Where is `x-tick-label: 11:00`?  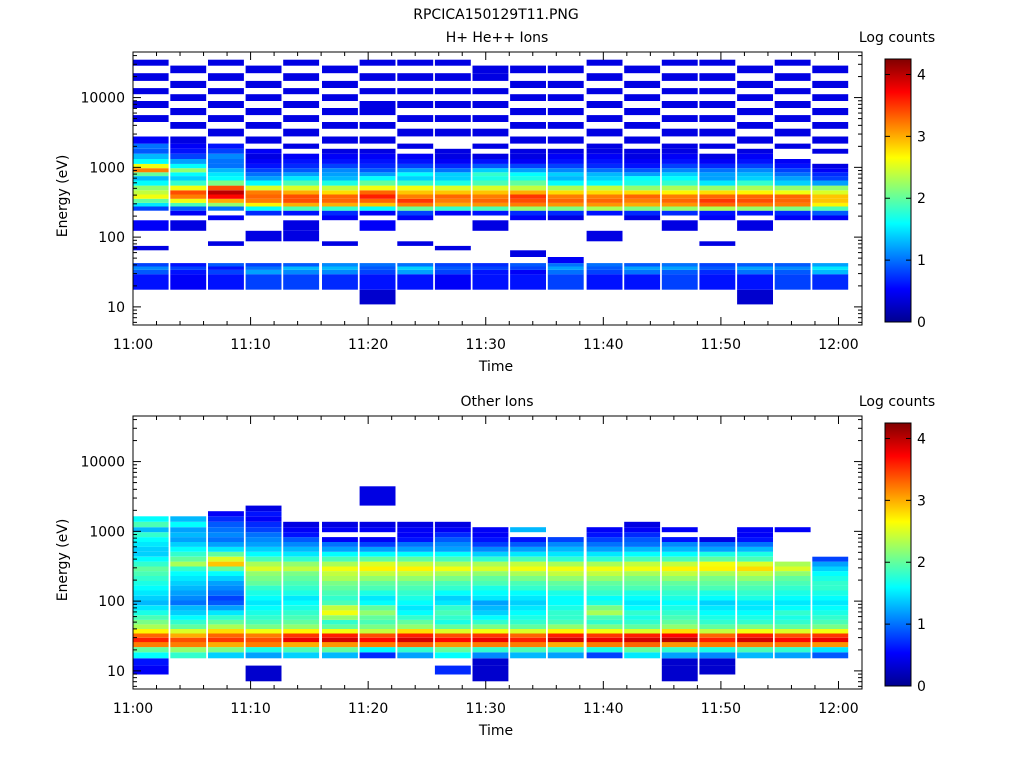 x-tick-label: 11:00 is located at coordinates (133, 345).